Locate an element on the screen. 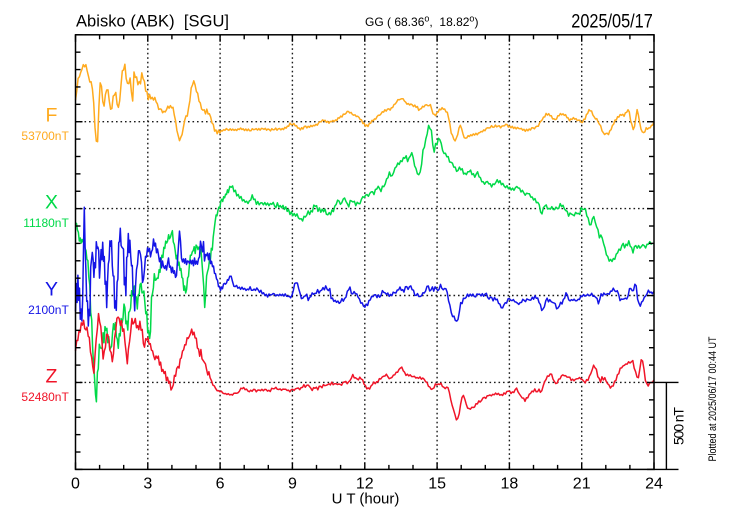 The height and width of the screenshot is (520, 730). svg-text: X is located at coordinates (51, 203).